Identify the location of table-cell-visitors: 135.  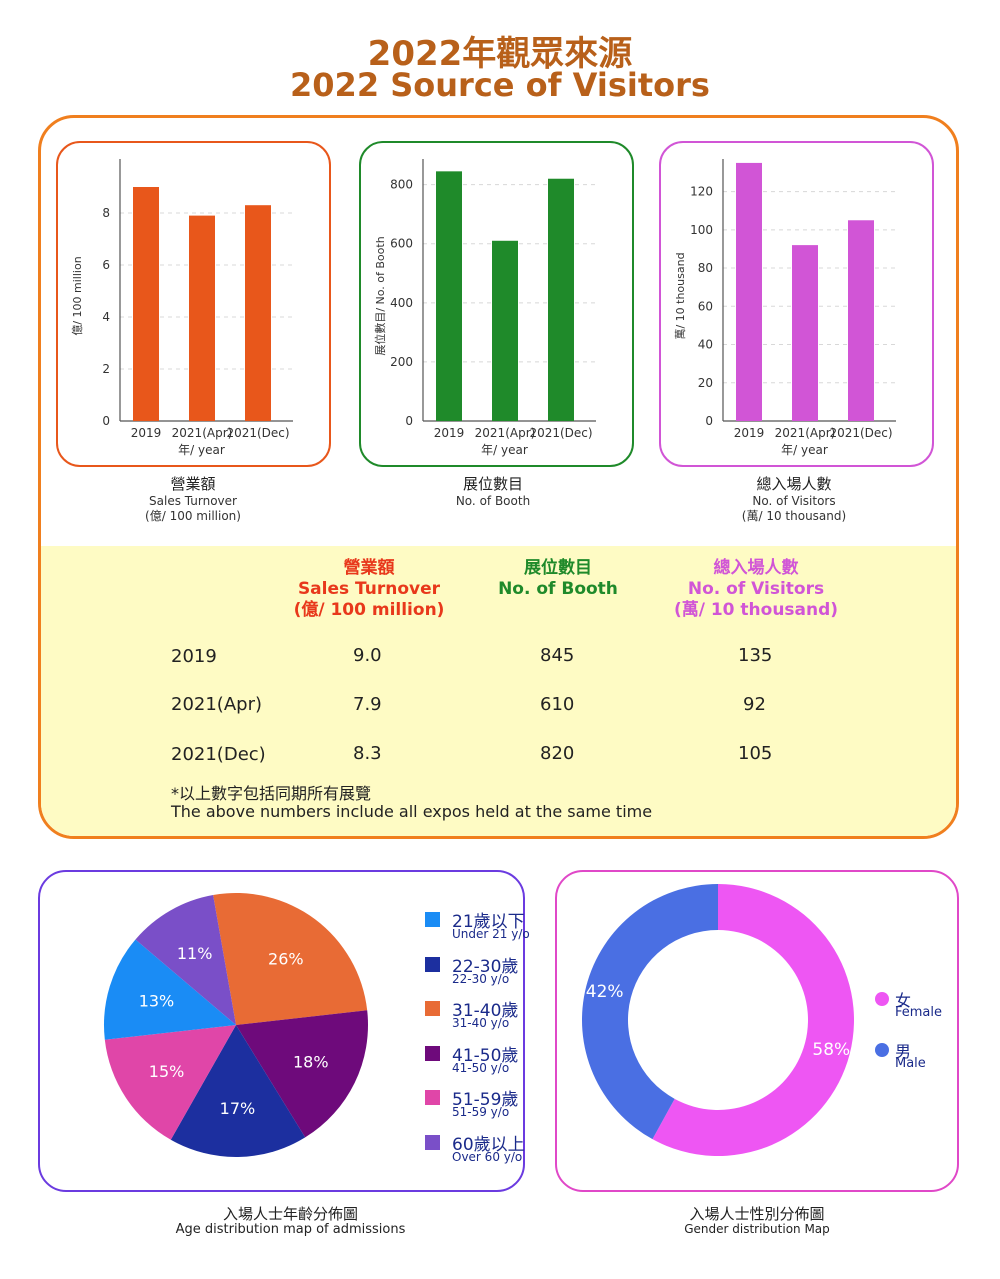
(755, 655).